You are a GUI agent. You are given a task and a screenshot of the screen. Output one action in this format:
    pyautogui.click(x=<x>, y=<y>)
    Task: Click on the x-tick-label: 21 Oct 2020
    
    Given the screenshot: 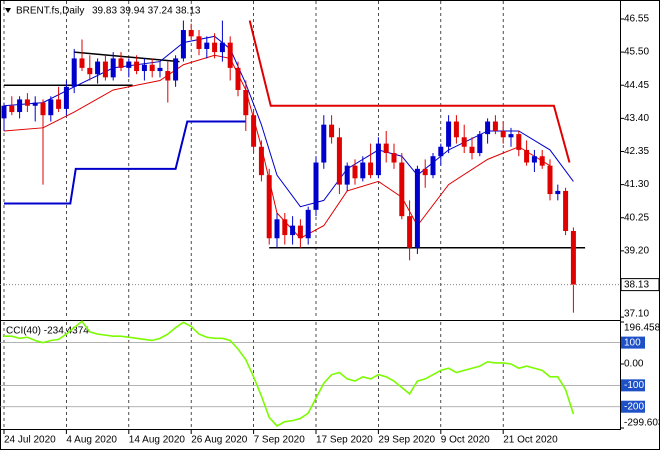 What is the action you would take?
    pyautogui.click(x=530, y=440)
    